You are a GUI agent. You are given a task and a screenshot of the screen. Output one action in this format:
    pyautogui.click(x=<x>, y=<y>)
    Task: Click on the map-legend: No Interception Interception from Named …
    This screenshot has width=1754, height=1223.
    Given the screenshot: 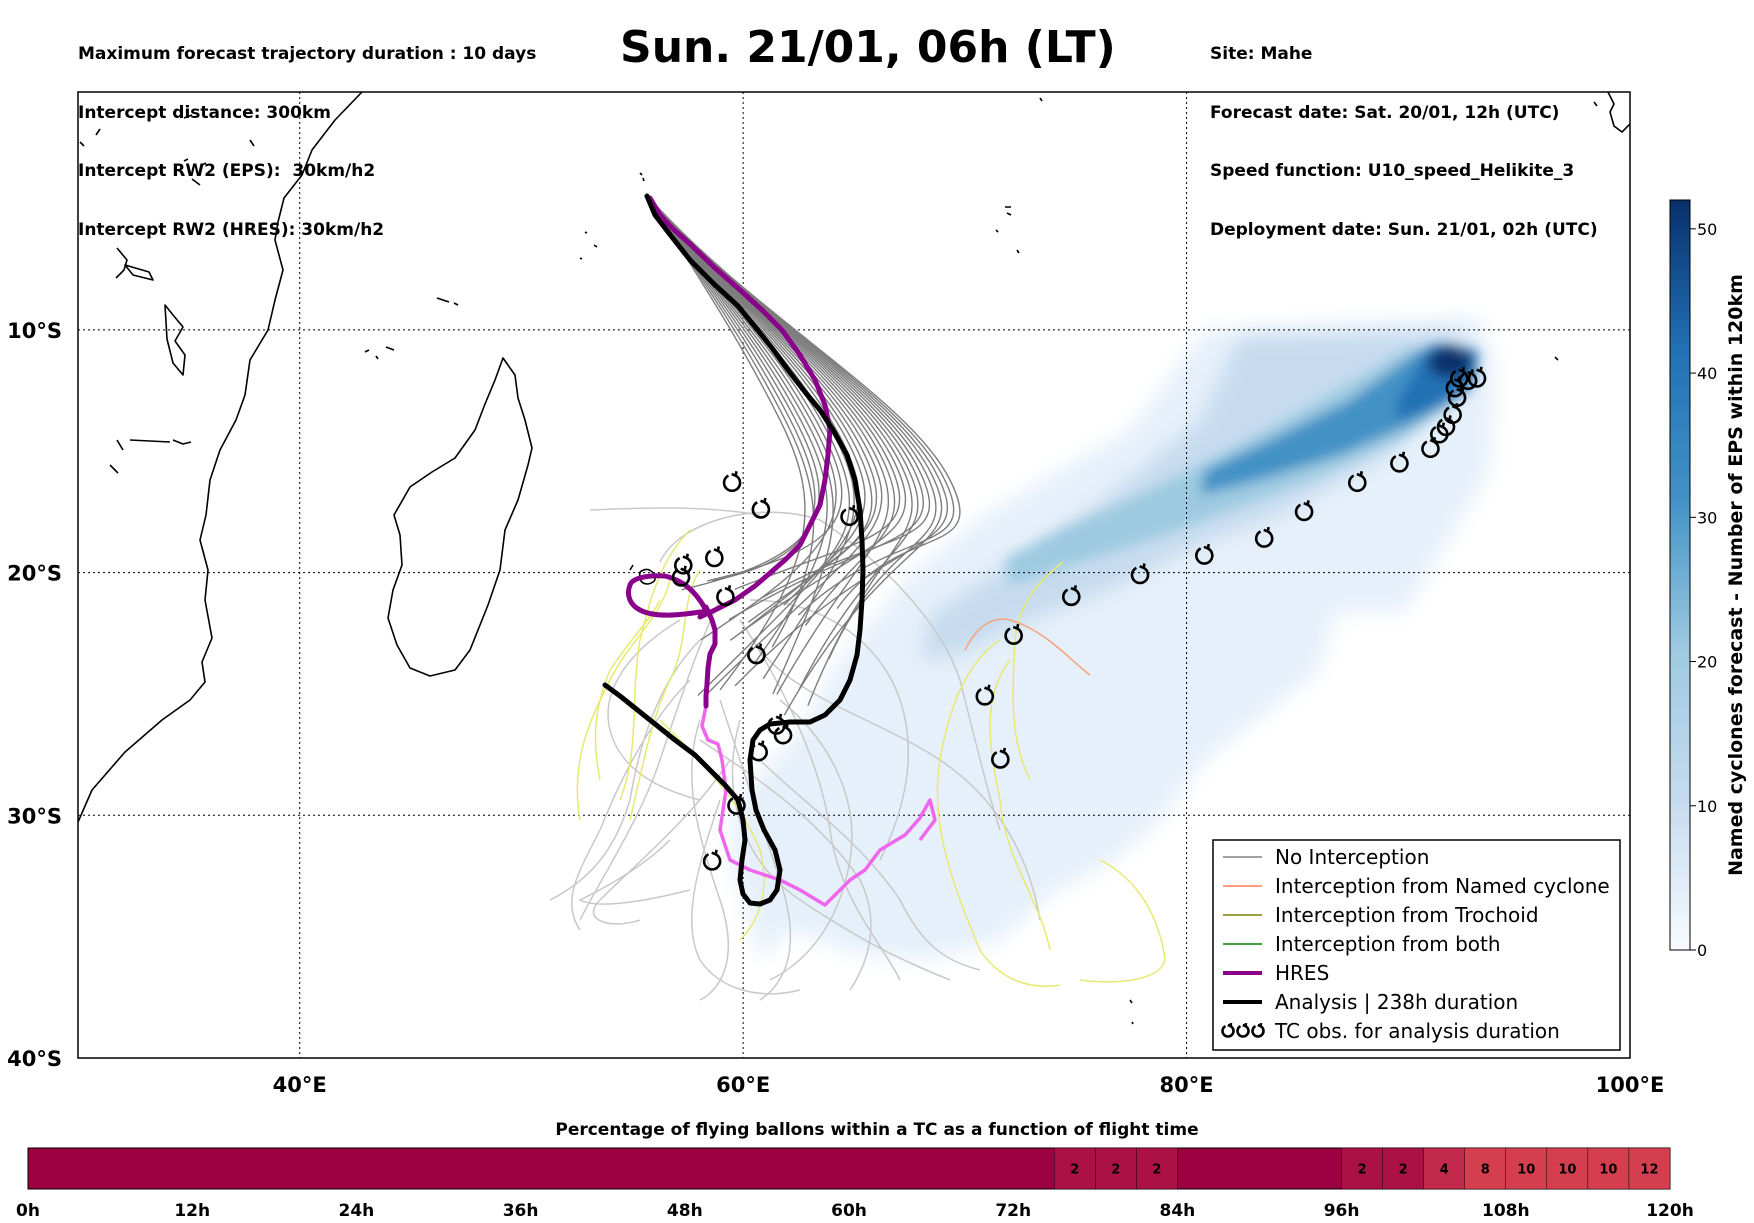 What is the action you would take?
    pyautogui.click(x=1416, y=945)
    